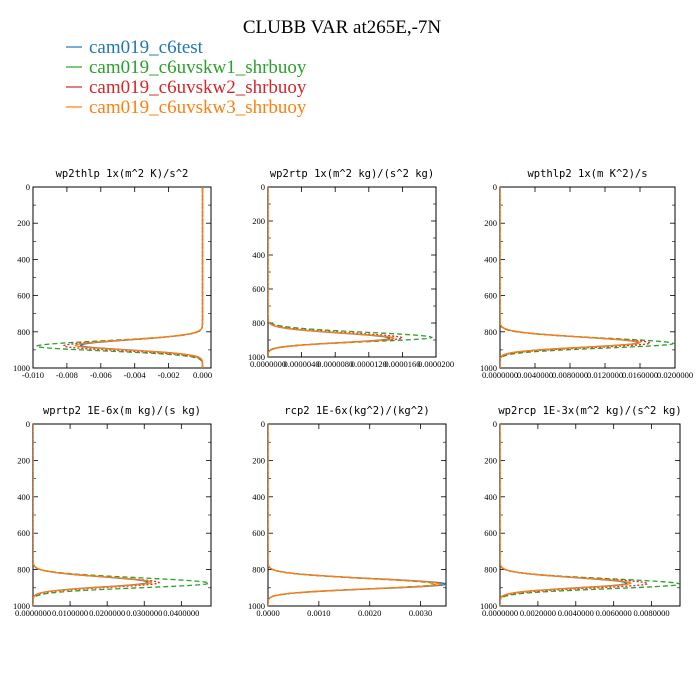  What do you see at coordinates (335, 364) in the screenshot?
I see `x-tick-label: 0.0000080` at bounding box center [335, 364].